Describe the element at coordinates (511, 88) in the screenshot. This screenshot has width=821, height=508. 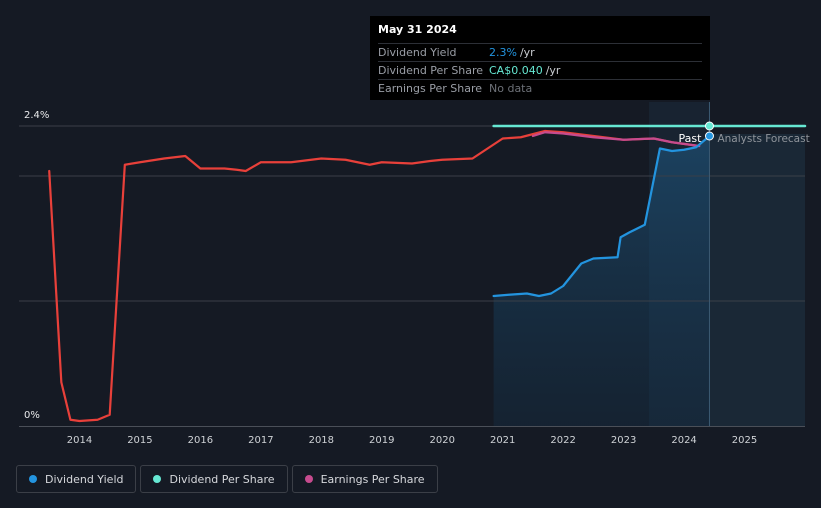
I see `tooltip-value: No data` at that location.